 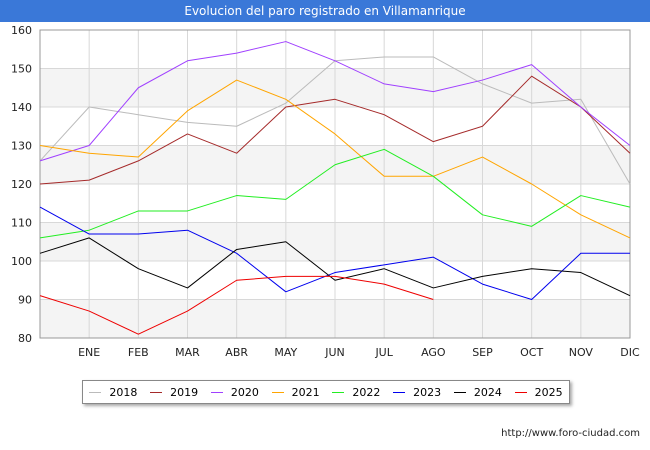 I want to click on y-tick-label: 140, so click(x=21, y=107).